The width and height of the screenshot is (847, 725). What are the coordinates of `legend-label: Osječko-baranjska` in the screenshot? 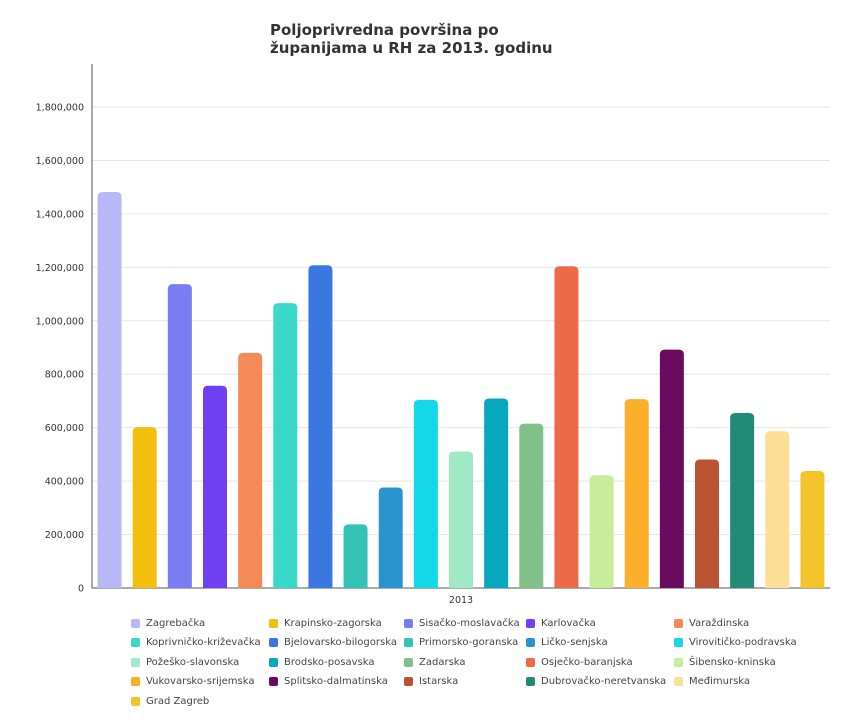 It's located at (587, 662).